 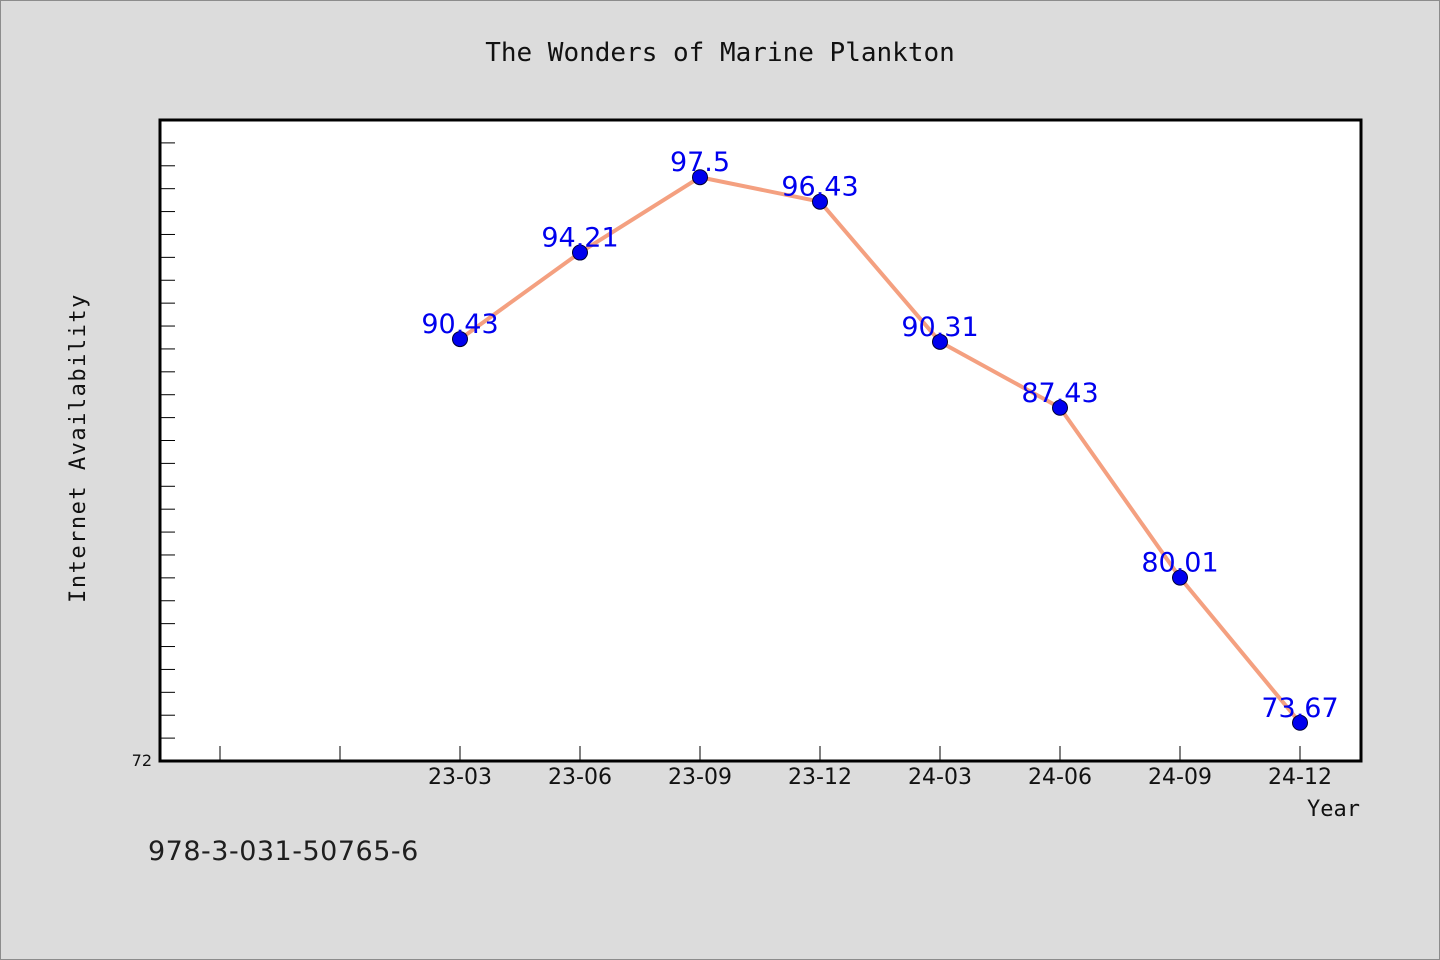 I want to click on data-label: 97.5, so click(x=700, y=162).